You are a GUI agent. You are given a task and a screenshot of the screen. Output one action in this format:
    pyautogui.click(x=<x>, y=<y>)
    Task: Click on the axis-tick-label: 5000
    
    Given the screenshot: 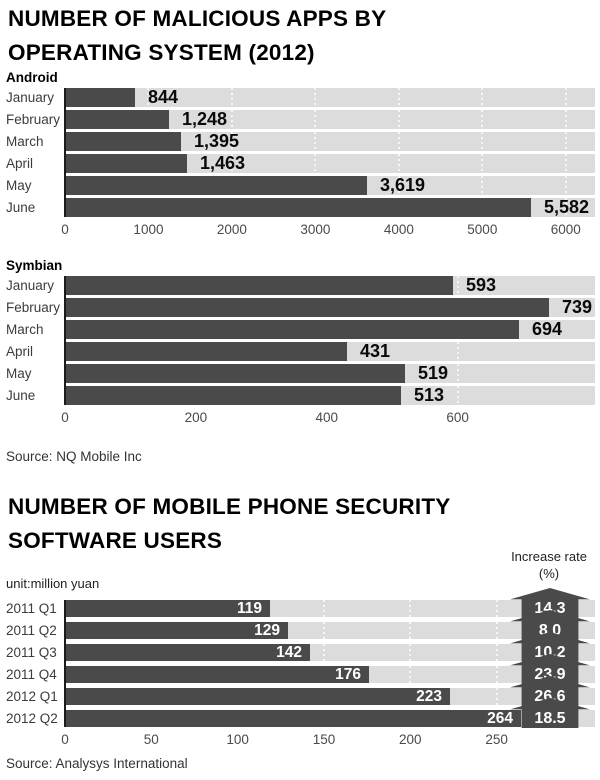 What is the action you would take?
    pyautogui.click(x=482, y=229)
    